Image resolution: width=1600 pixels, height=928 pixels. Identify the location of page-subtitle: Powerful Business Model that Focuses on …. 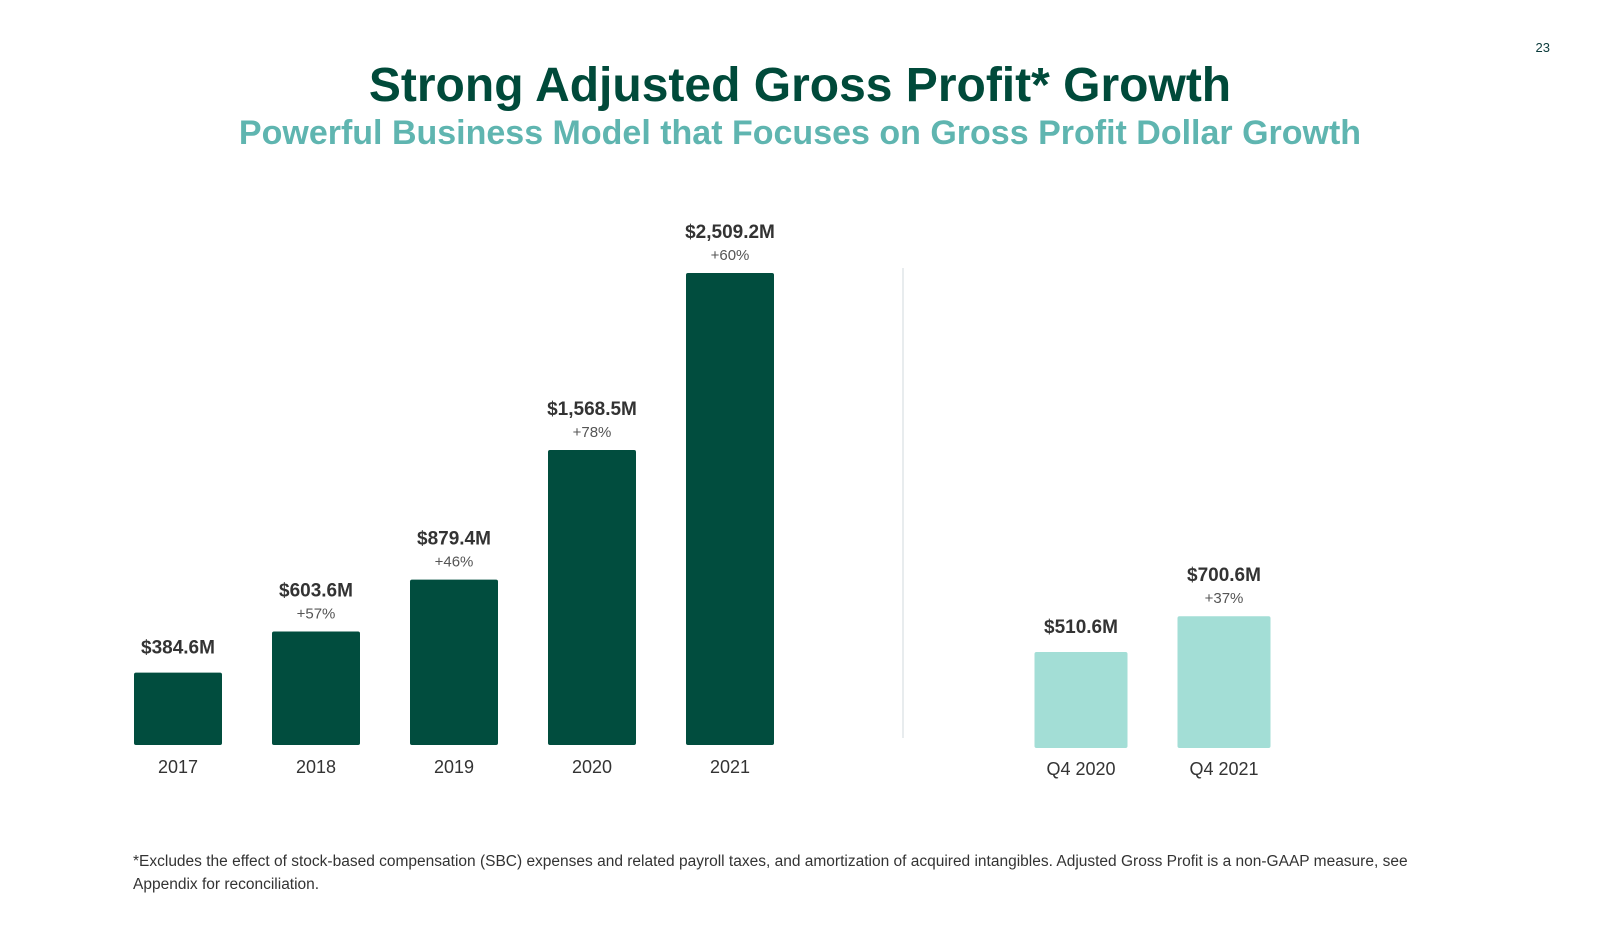
(800, 133).